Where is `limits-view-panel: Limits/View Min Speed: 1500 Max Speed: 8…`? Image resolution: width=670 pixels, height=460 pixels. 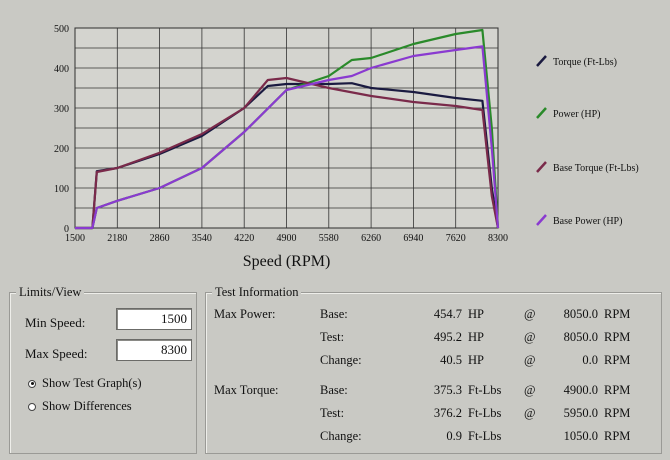 limits-view-panel: Limits/View Min Speed: 1500 Max Speed: 8… is located at coordinates (103, 369).